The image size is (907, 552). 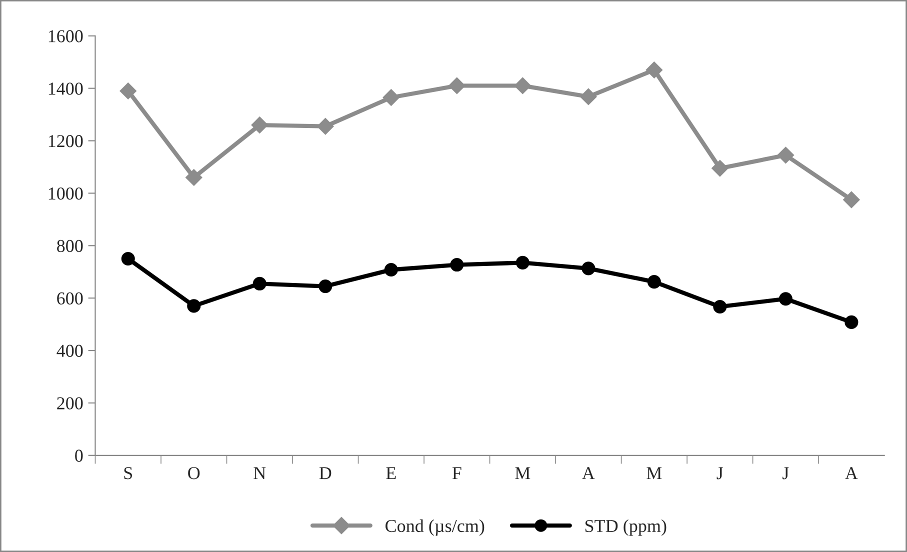 What do you see at coordinates (260, 473) in the screenshot?
I see `x-tick-label: N` at bounding box center [260, 473].